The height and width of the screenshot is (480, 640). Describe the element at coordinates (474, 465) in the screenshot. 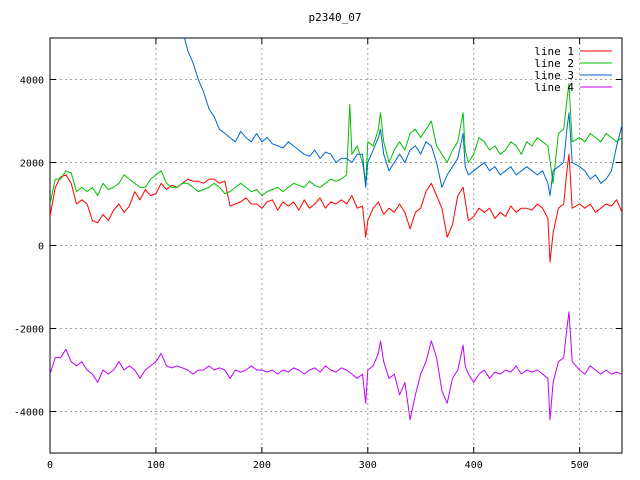

I see `x-tick-label: 400` at that location.